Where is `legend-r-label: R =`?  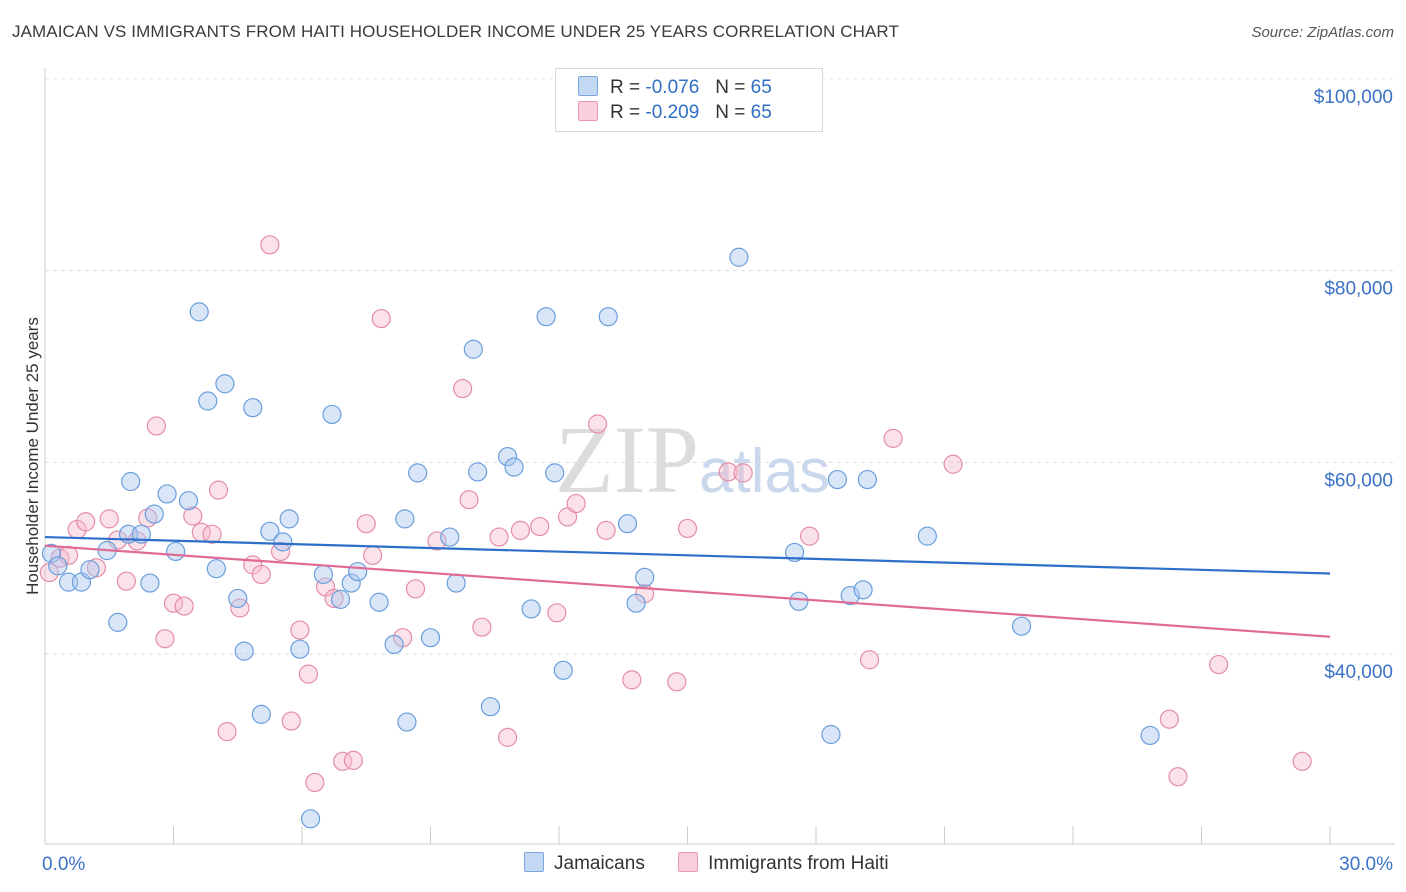
legend-r-label: R = is located at coordinates (625, 112).